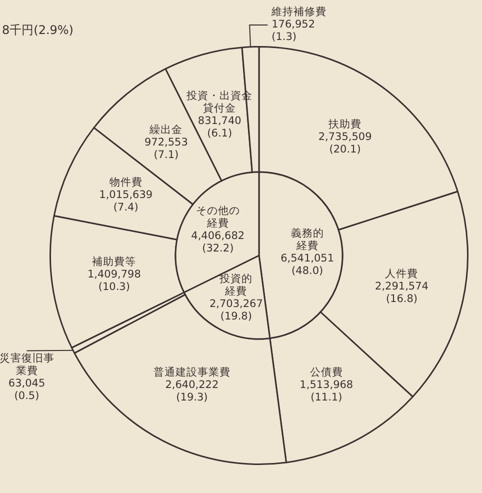 The height and width of the screenshot is (493, 482). What do you see at coordinates (166, 148) in the screenshot?
I see `data-label: 972,553 (7.1)` at bounding box center [166, 148].